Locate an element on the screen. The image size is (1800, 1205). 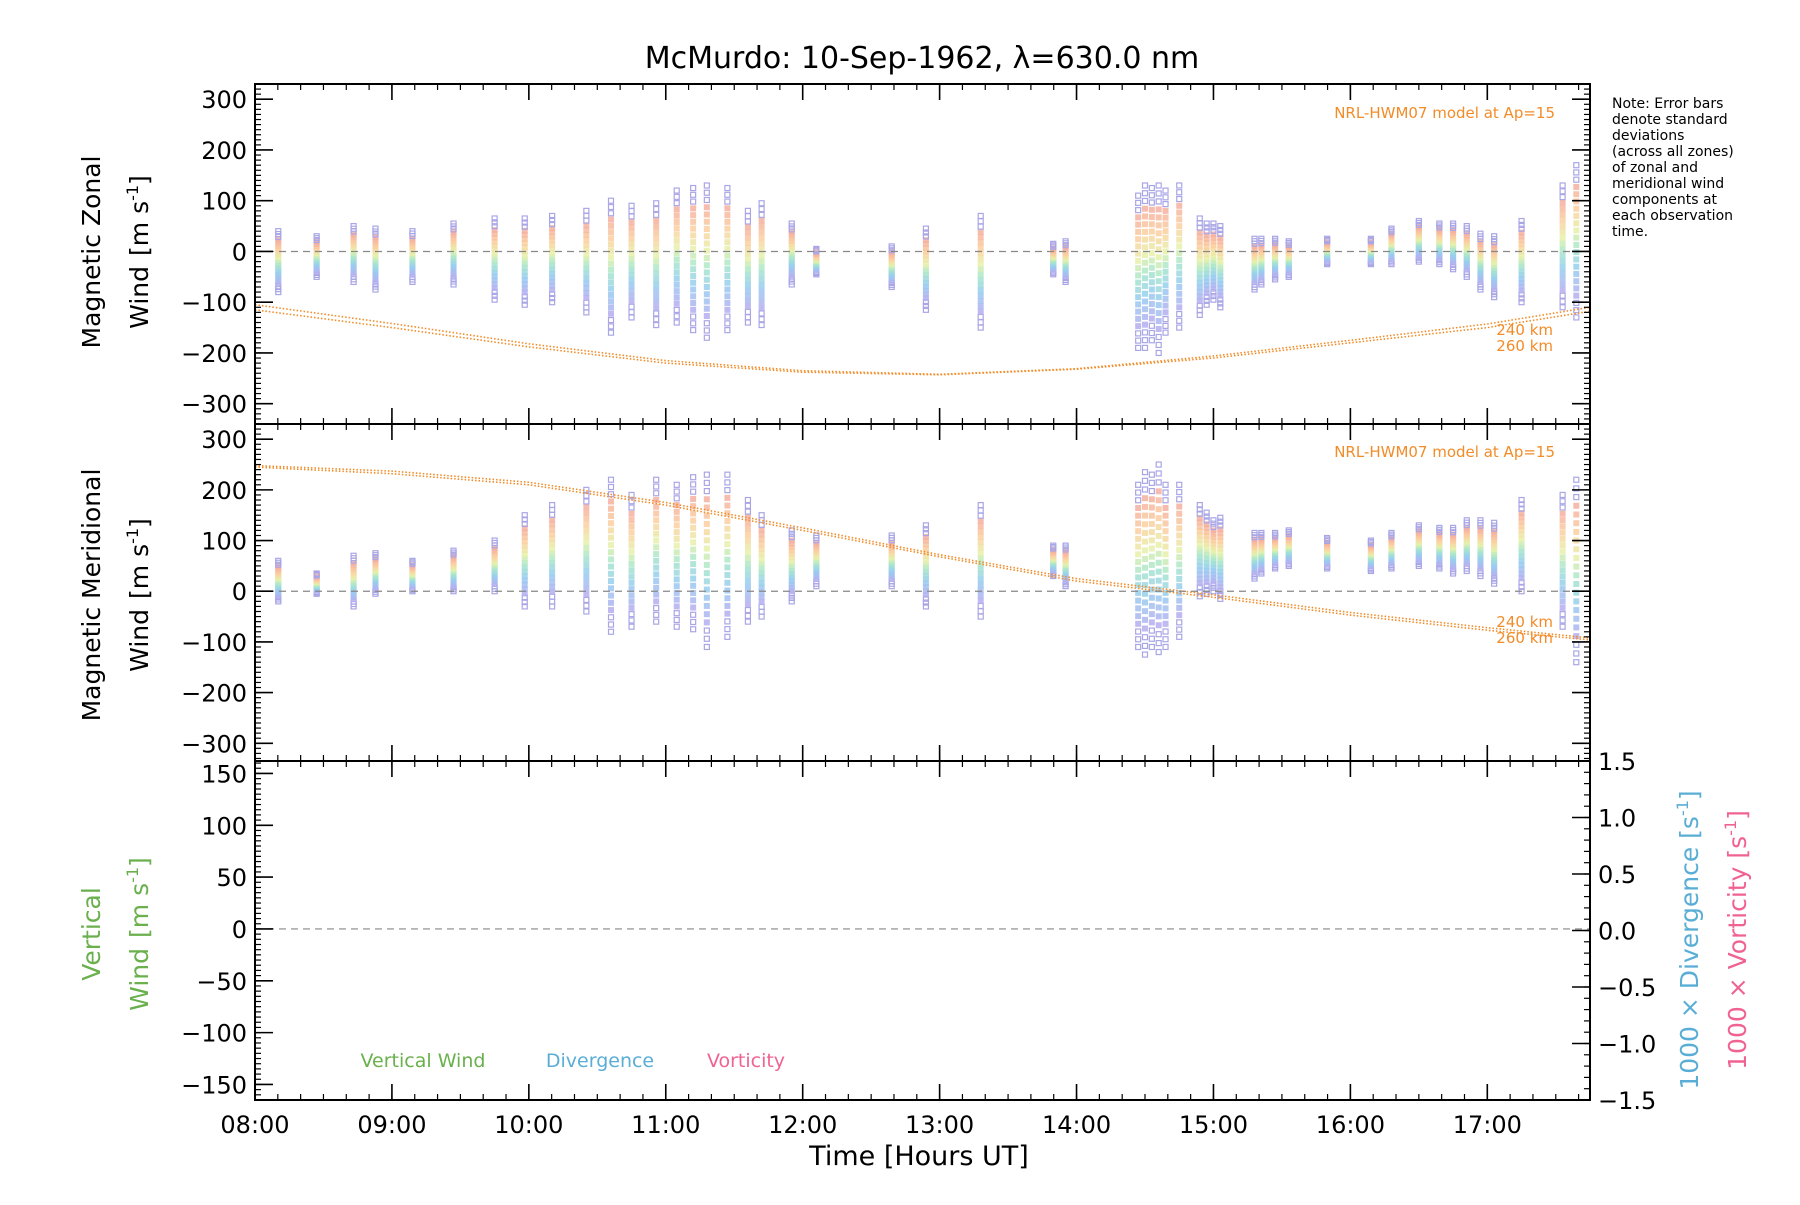
zonal-model-curves is located at coordinates (922, 339).